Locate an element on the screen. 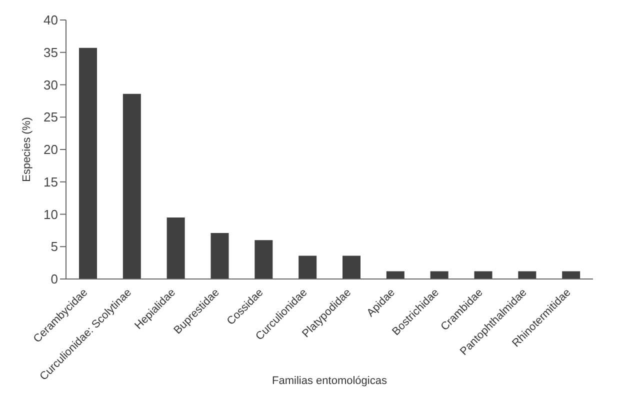  y-tick-label: 15 is located at coordinates (51, 182).